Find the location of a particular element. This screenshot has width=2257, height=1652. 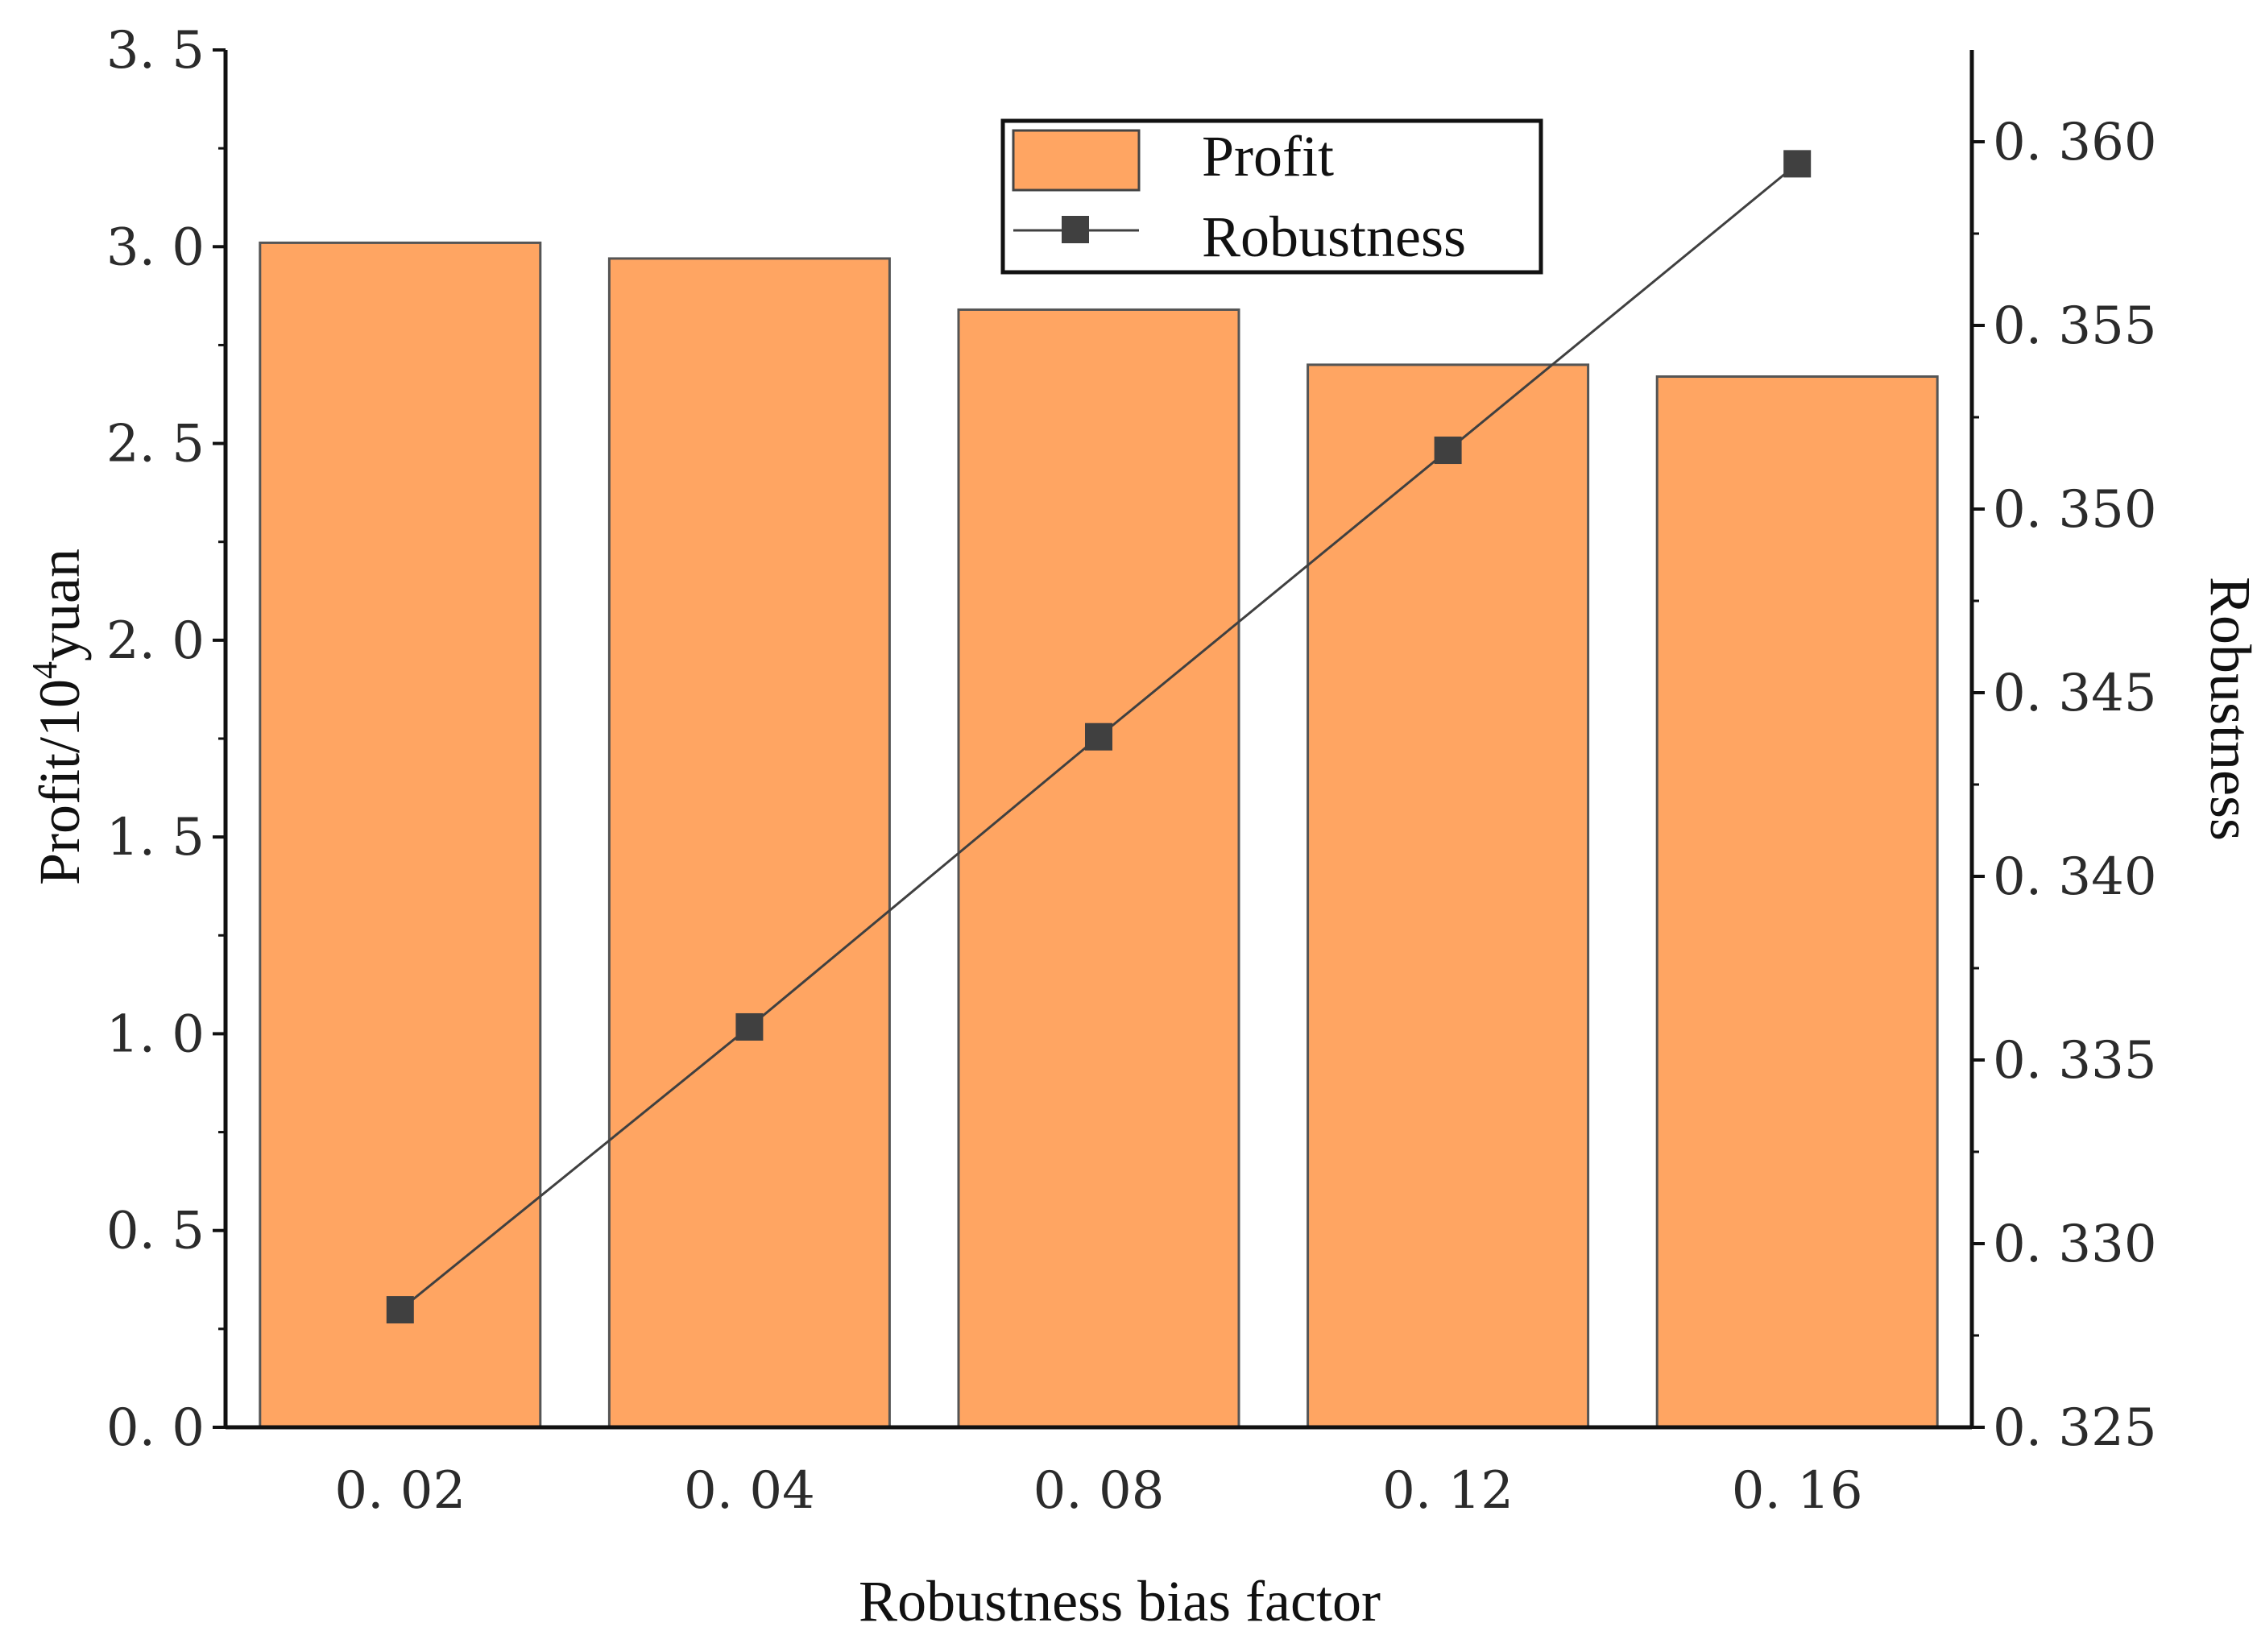

y-axis-left-title-post: yuan is located at coordinates (59, 605).